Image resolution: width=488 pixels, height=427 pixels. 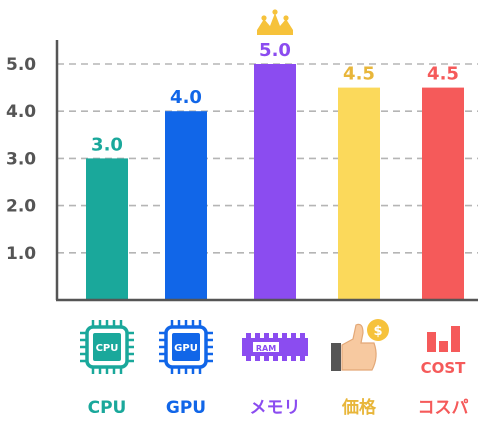 What do you see at coordinates (21, 112) in the screenshot?
I see `y-tick-label: 4.0` at bounding box center [21, 112].